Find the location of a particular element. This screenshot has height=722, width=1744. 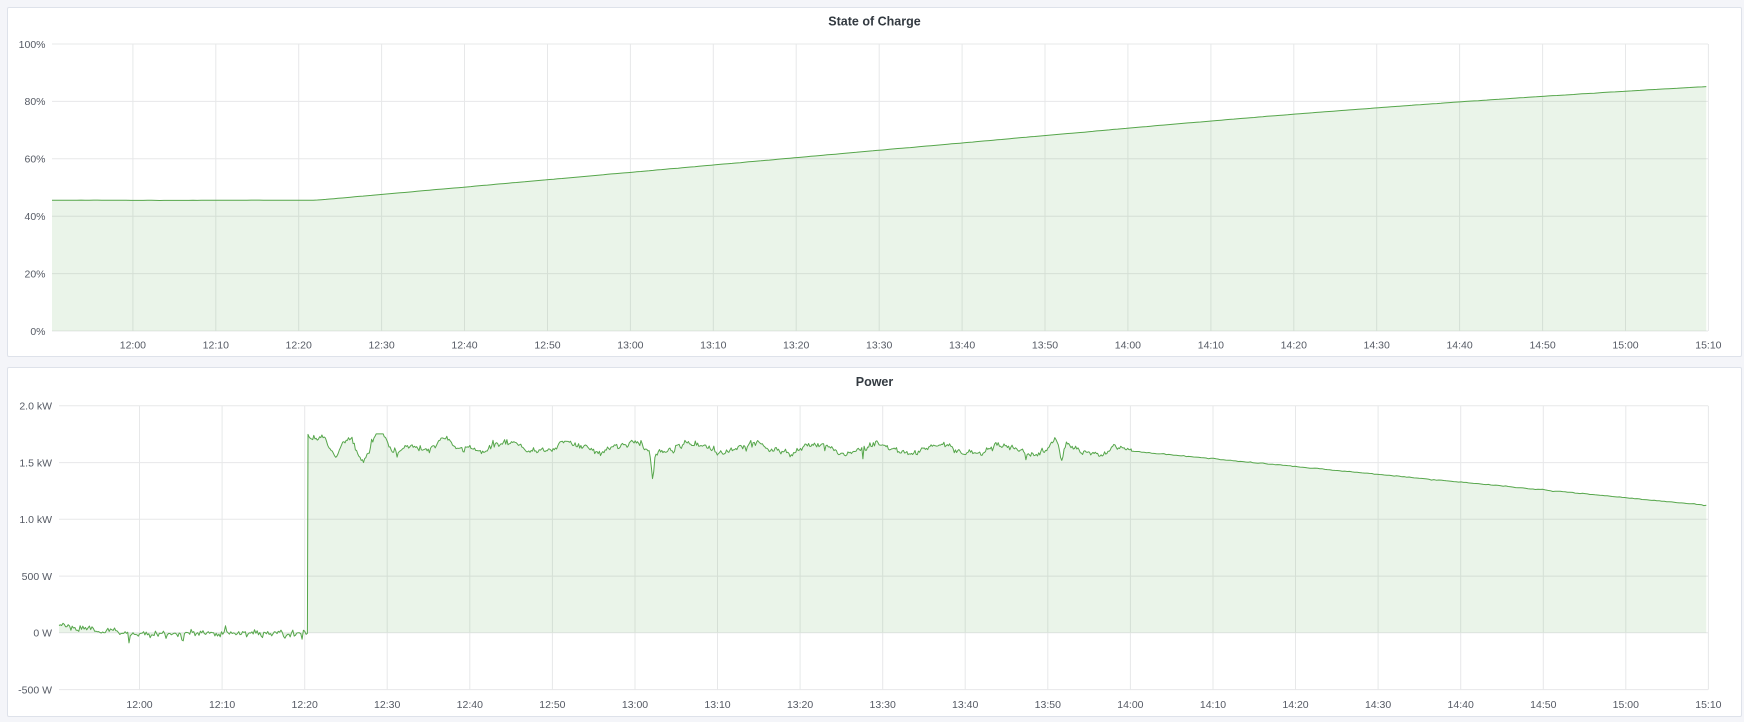

svg-text: 2.0 kW is located at coordinates (35, 406).